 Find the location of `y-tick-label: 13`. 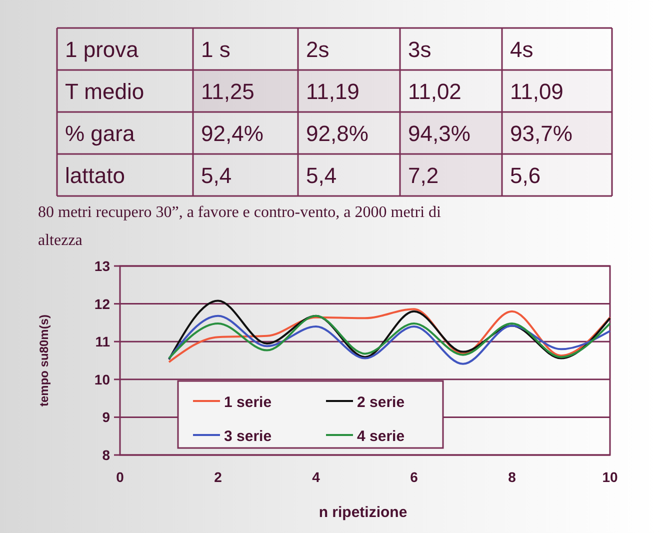

y-tick-label: 13 is located at coordinates (102, 266).